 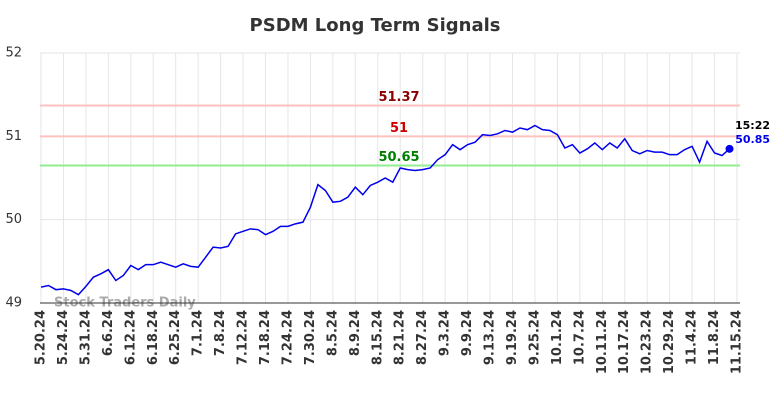 I want to click on x-tick-label: 5.31.24, so click(x=85, y=337).